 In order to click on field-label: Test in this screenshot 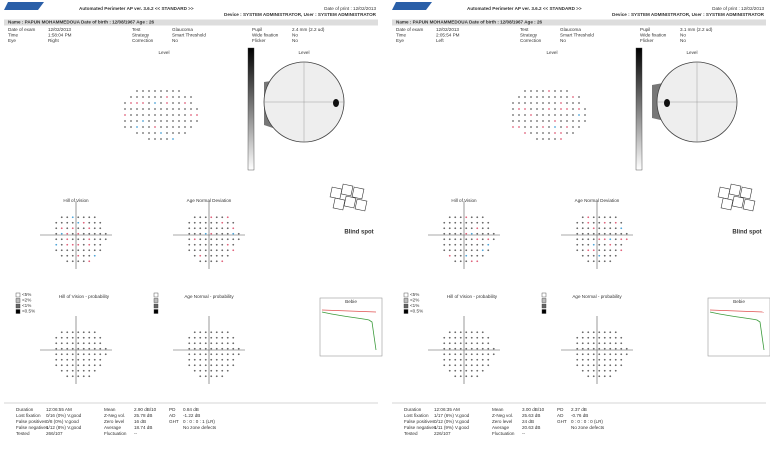, I will do `click(524, 29)`.